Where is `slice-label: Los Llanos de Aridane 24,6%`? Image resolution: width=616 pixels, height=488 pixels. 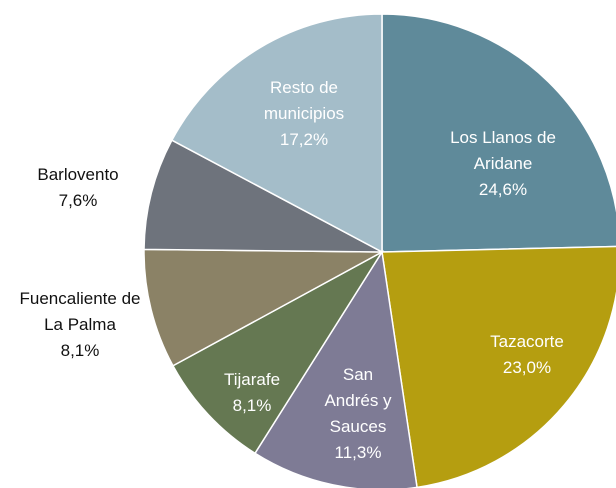
slice-label: Los Llanos de Aridane 24,6% is located at coordinates (503, 164).